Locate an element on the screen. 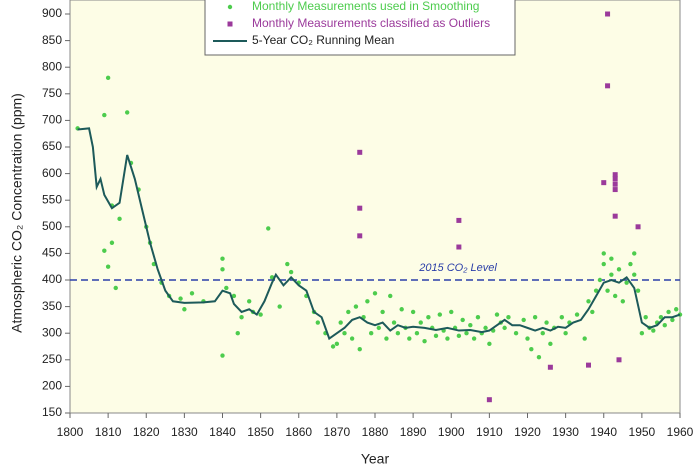 The image size is (700, 472). y-tick-label: 250 is located at coordinates (52, 359).